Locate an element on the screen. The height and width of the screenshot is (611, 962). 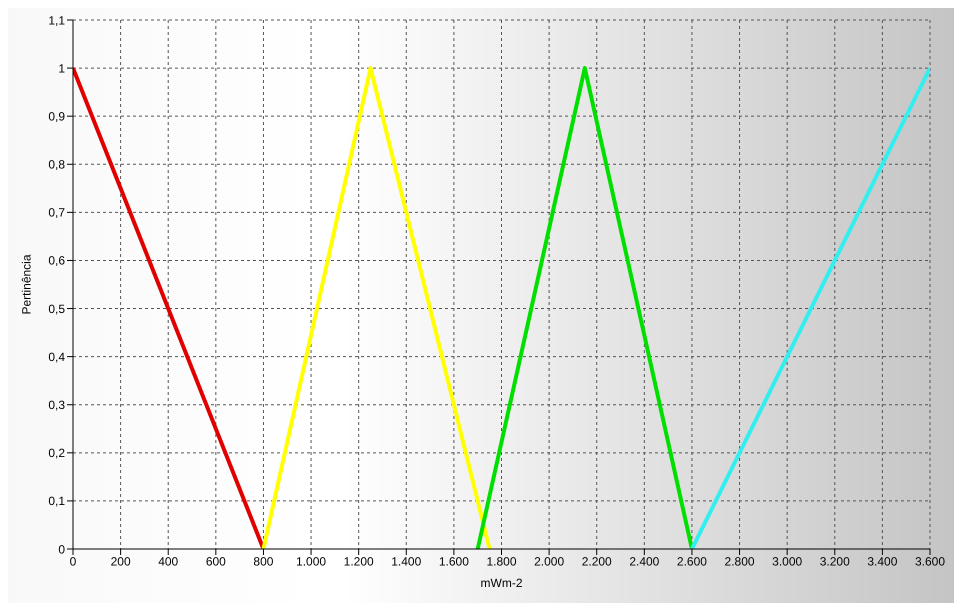
x-tick-label: 3.600 is located at coordinates (930, 561).